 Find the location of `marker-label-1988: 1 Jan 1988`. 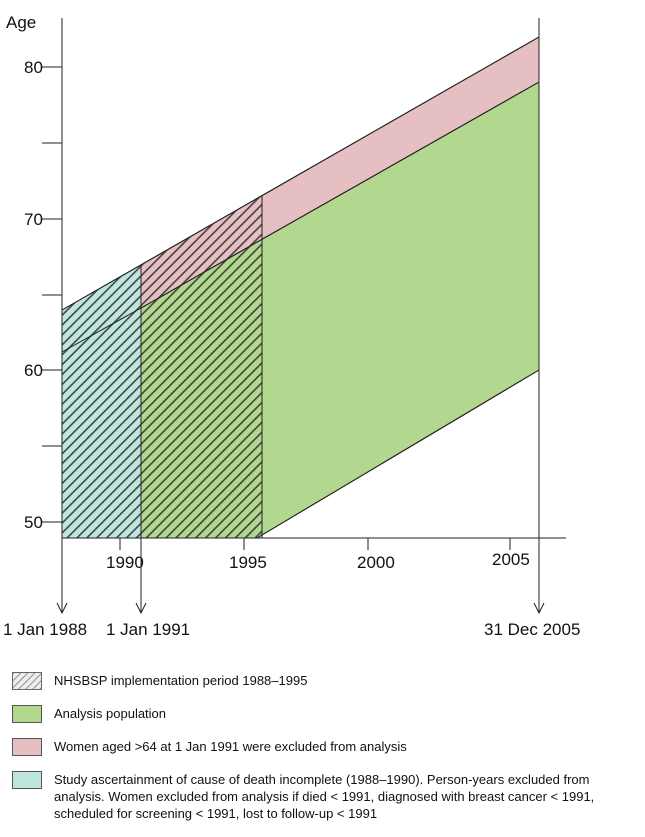

marker-label-1988: 1 Jan 1988 is located at coordinates (45, 629).